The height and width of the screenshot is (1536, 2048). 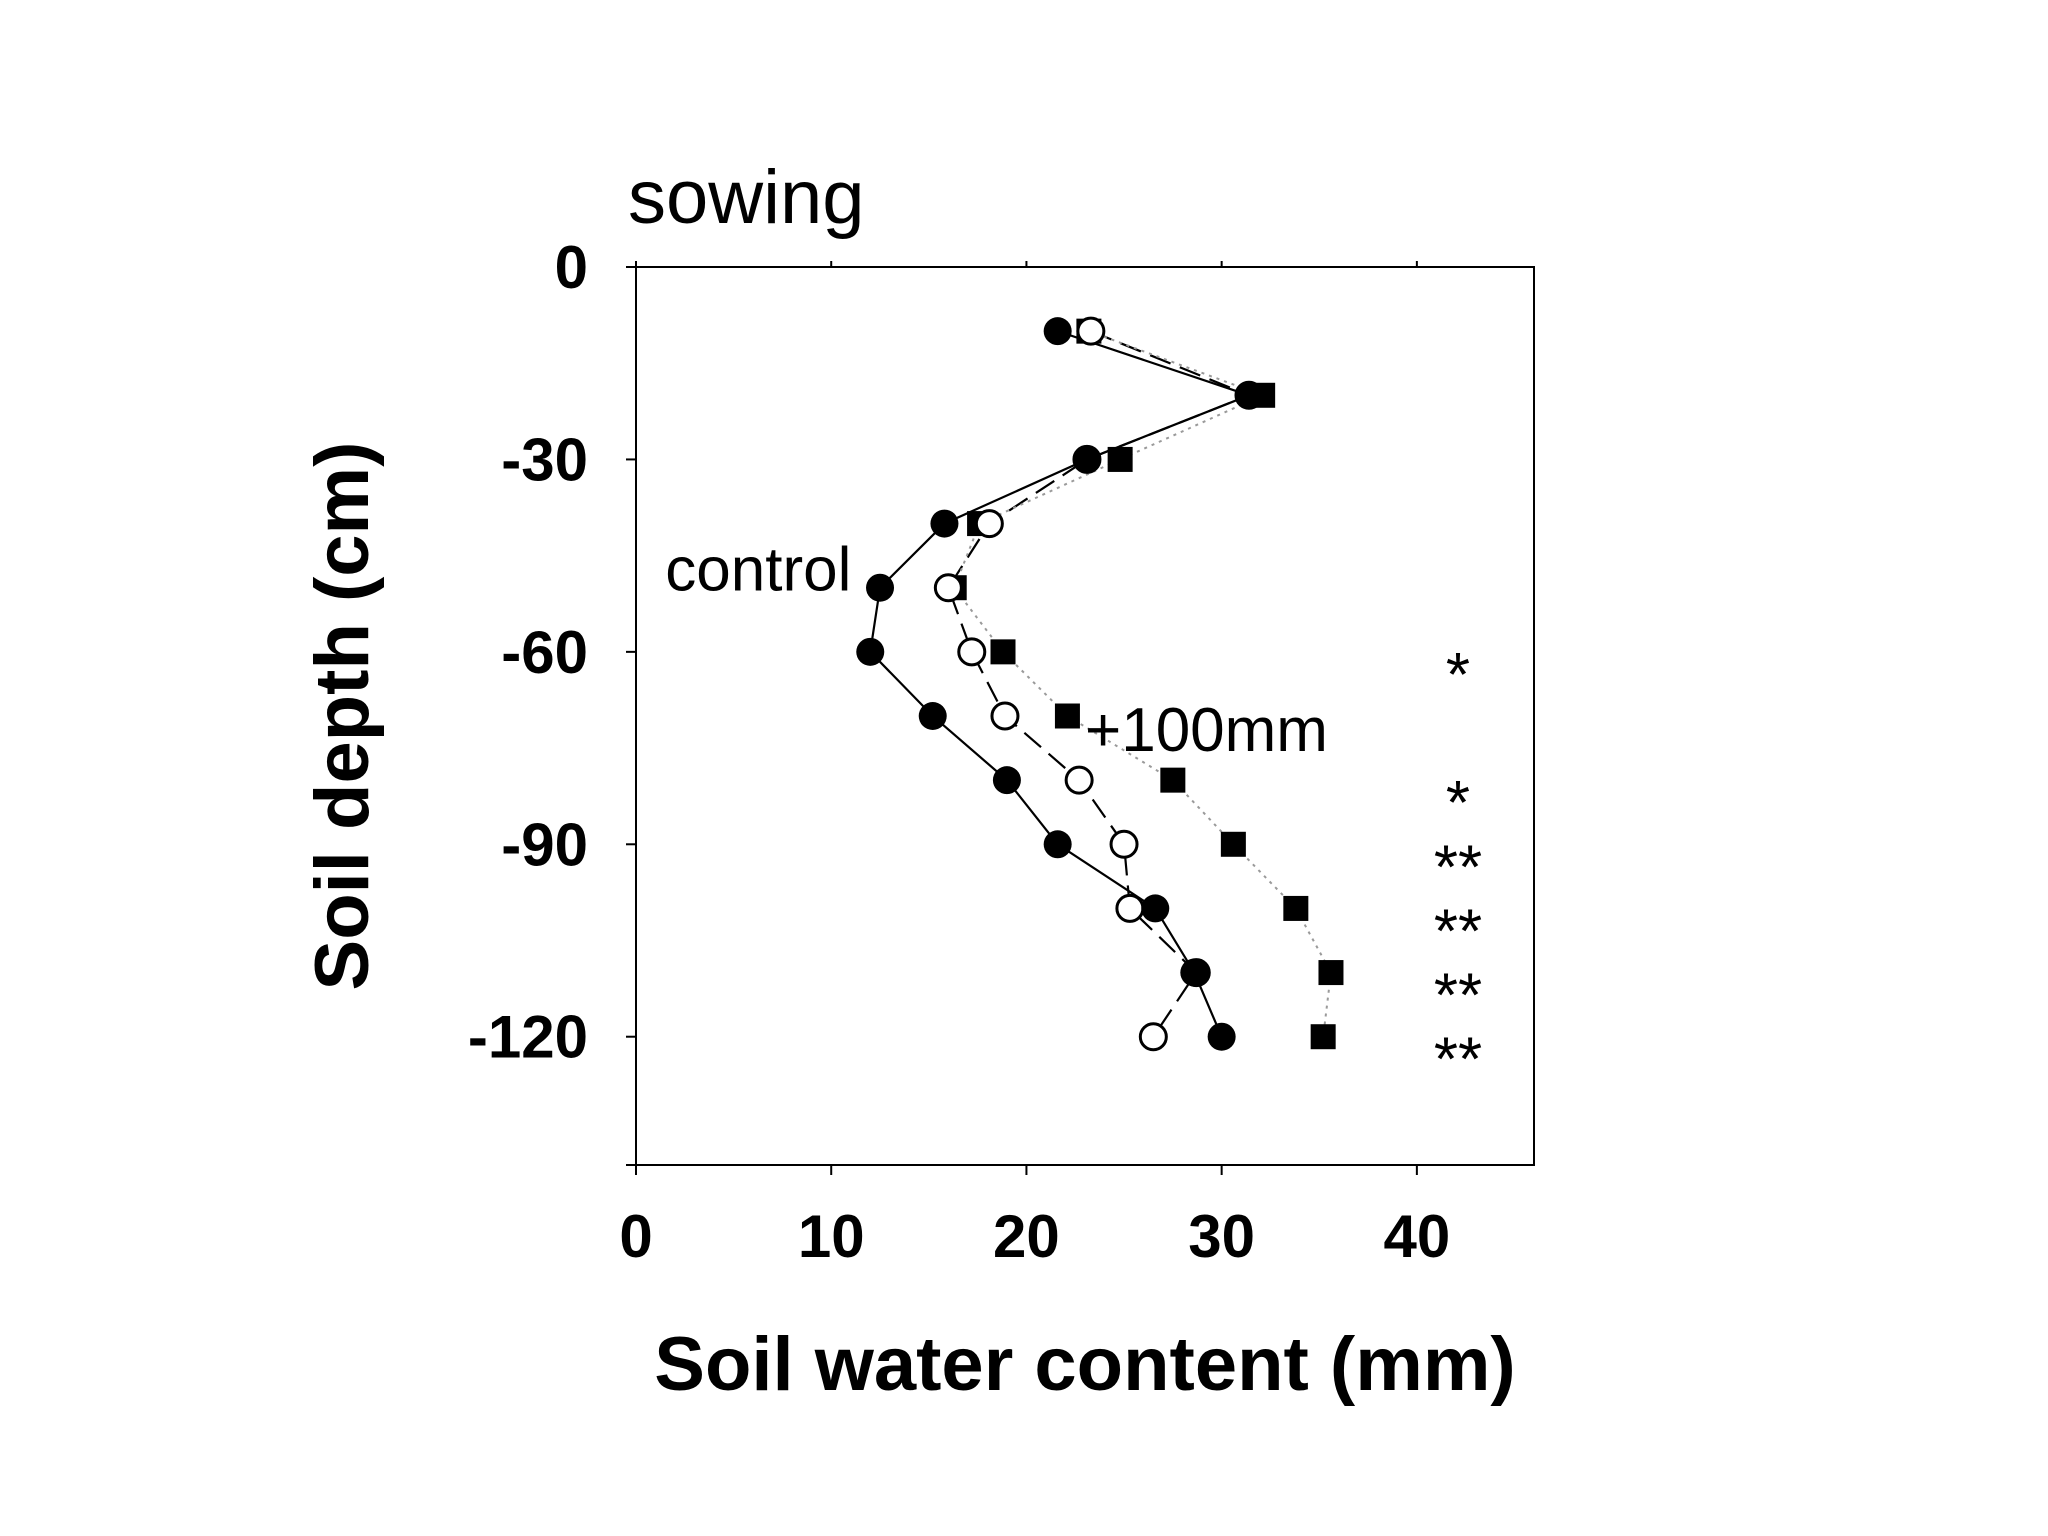 I want to click on y-tick-label: -60, so click(x=544, y=652).